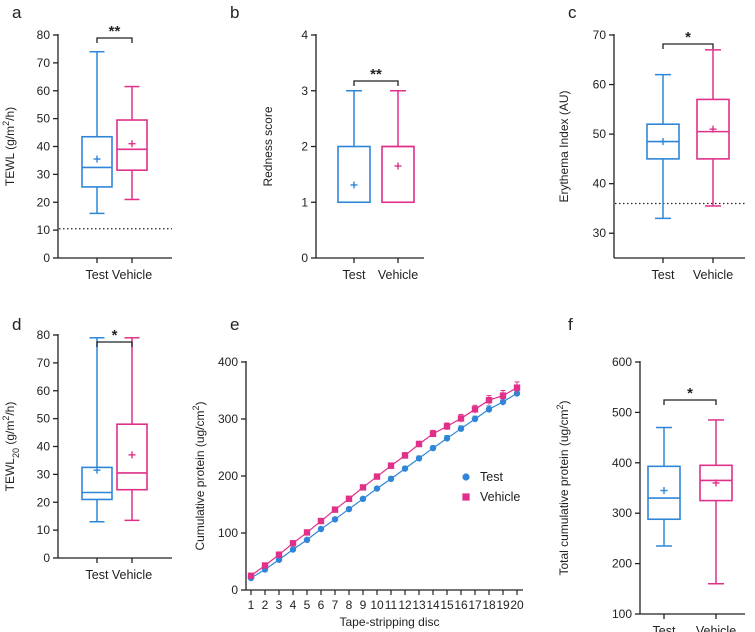 This screenshot has height=632, width=755. Describe the element at coordinates (564, 492) in the screenshot. I see `y-axis-label-text: Total cumulative protein (ug/cm` at that location.